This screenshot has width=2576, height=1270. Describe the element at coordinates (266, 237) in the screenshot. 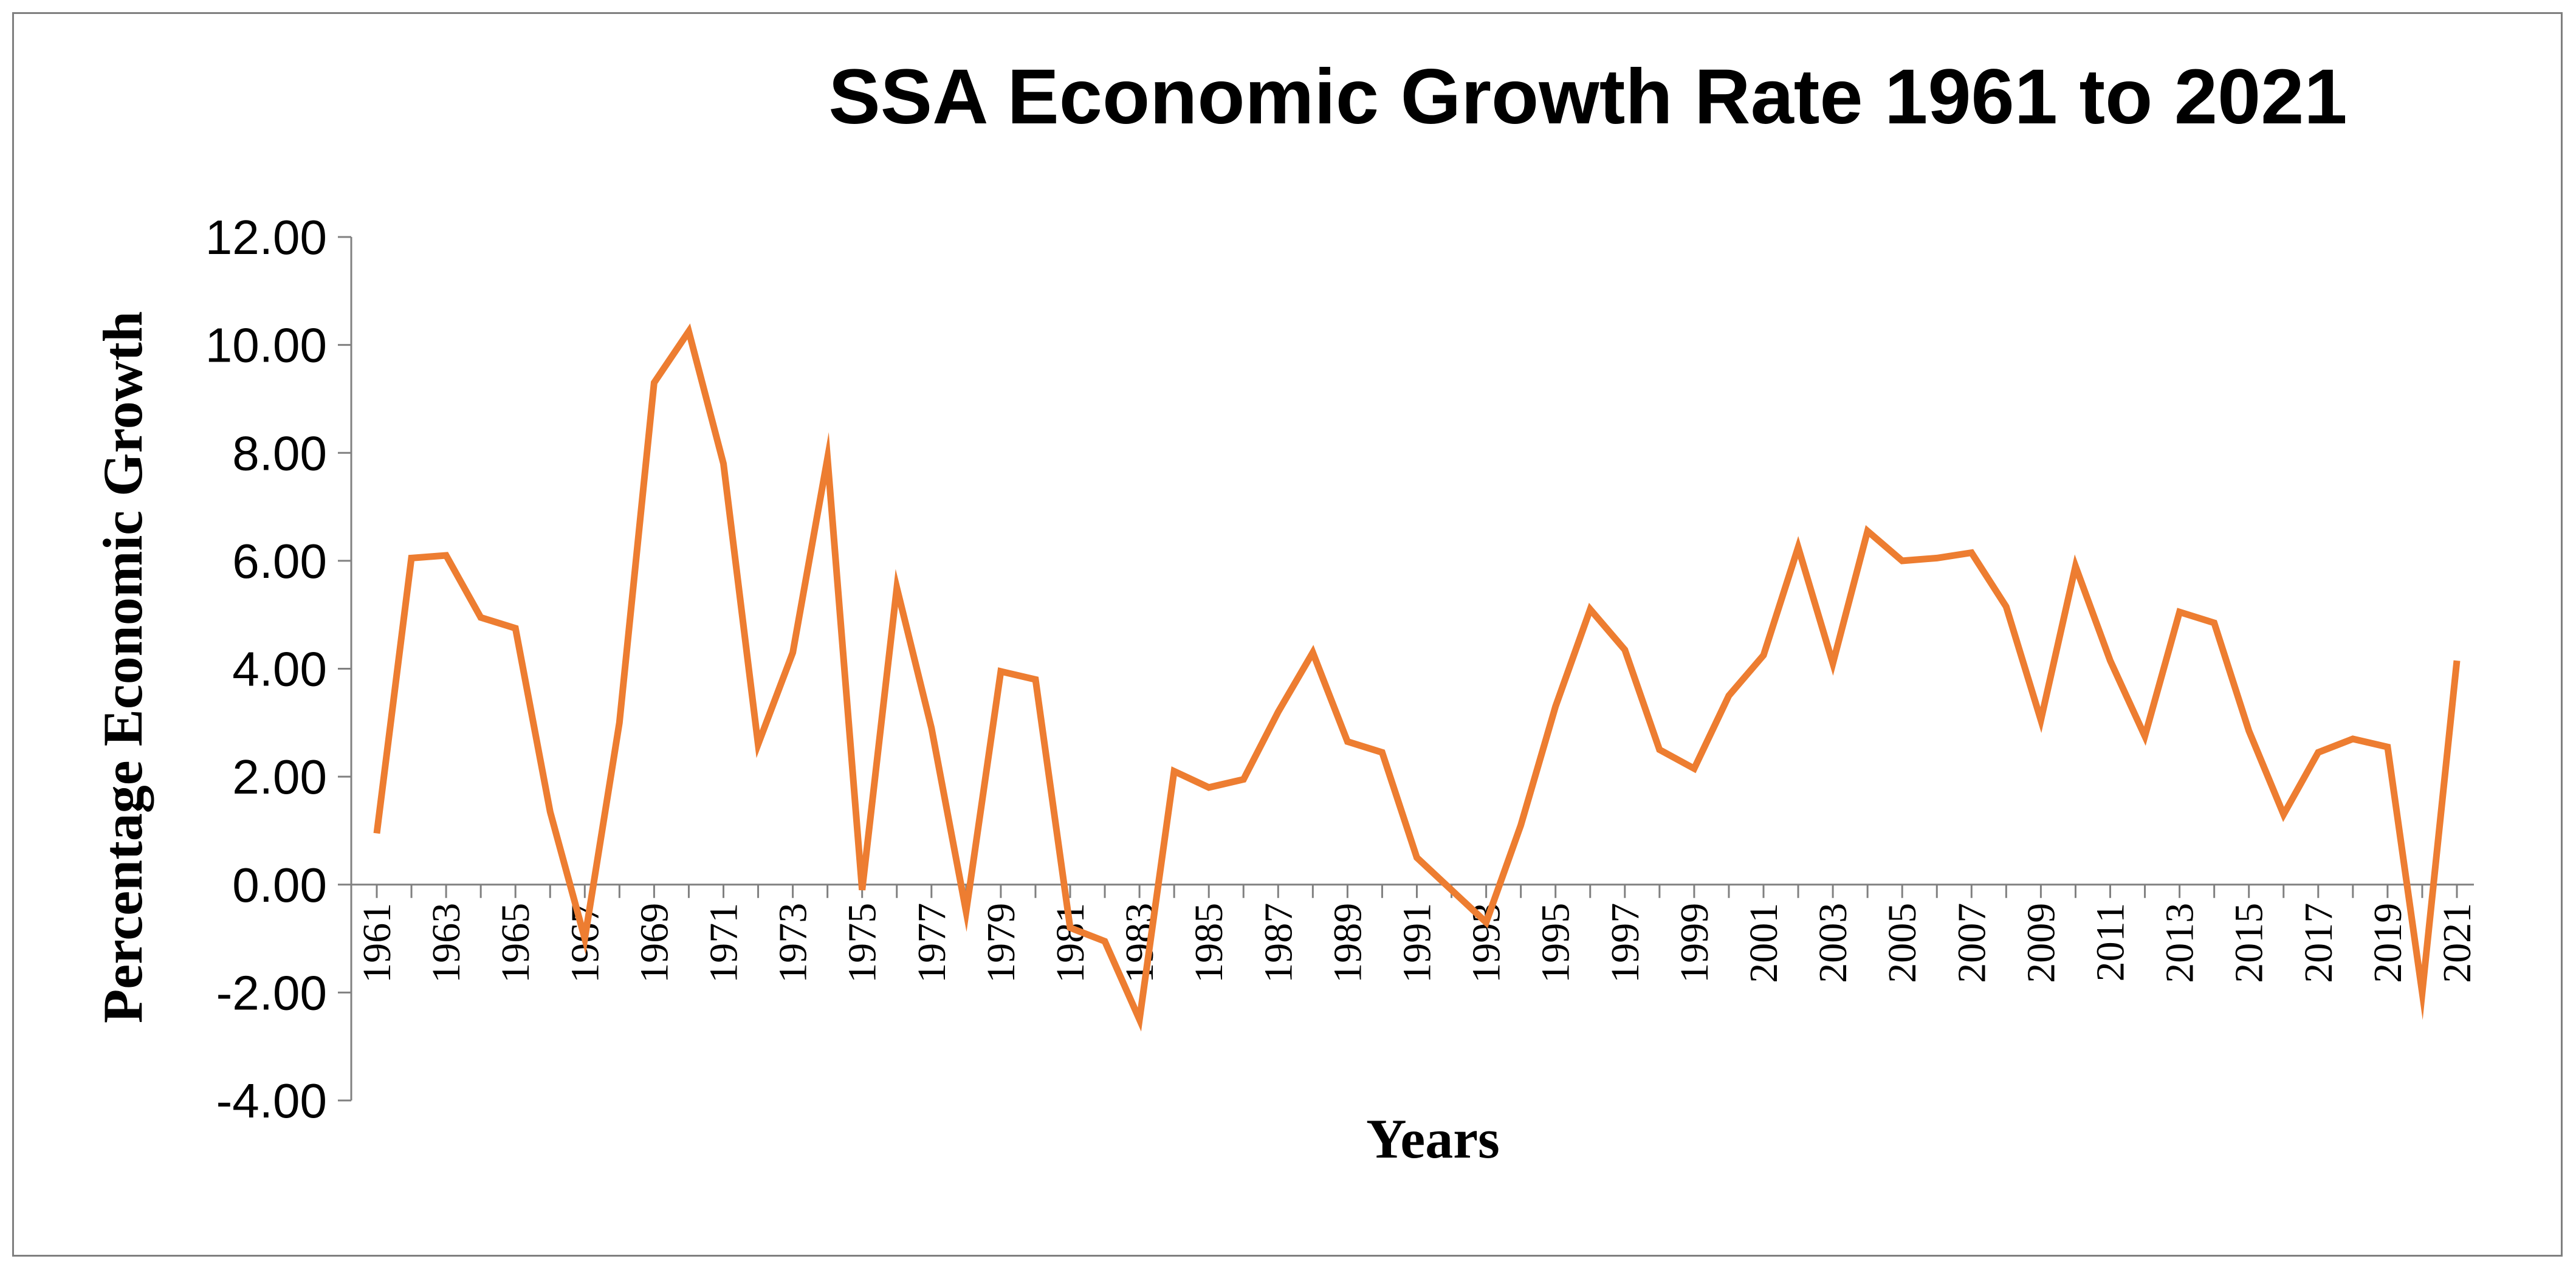

I see `y-tick-label: 12.00` at that location.